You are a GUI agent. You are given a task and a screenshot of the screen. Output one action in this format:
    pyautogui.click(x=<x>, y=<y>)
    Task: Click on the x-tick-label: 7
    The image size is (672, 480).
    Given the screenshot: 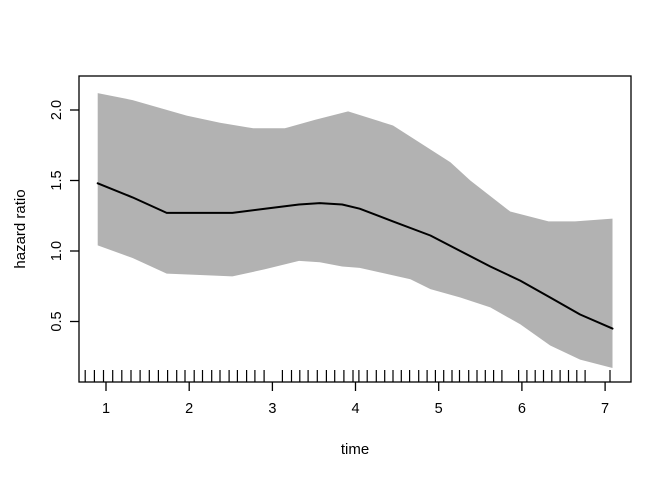 What is the action you would take?
    pyautogui.click(x=605, y=409)
    